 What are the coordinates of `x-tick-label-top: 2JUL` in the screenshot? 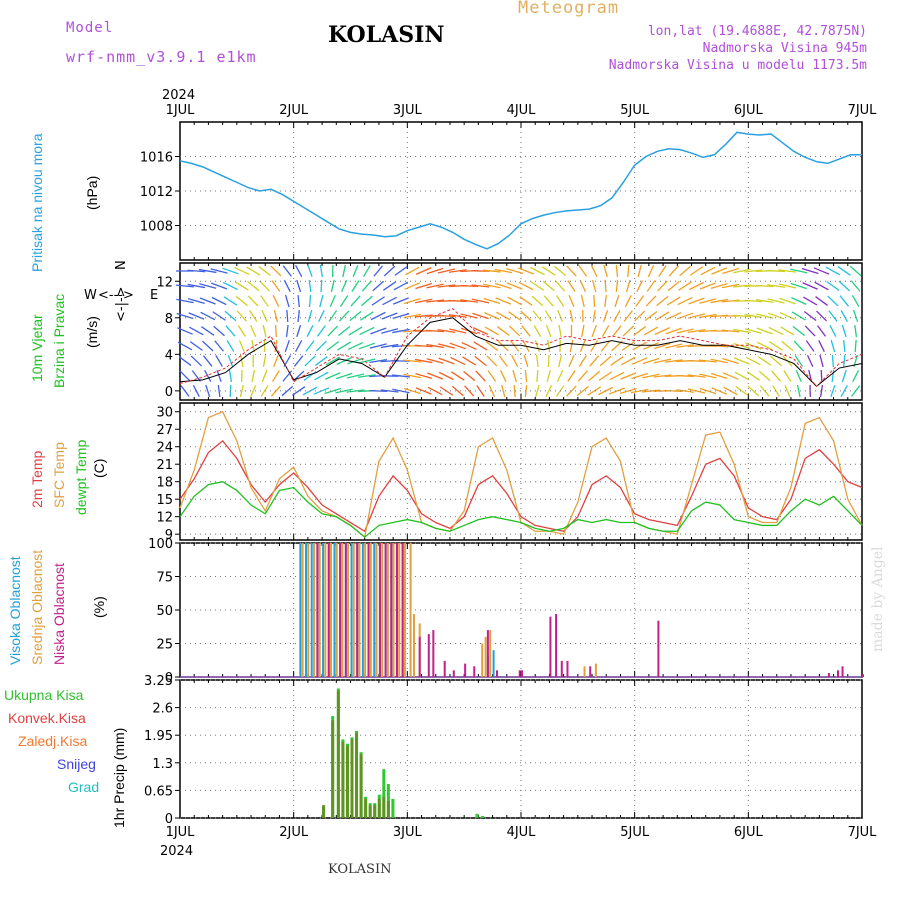 It's located at (294, 110).